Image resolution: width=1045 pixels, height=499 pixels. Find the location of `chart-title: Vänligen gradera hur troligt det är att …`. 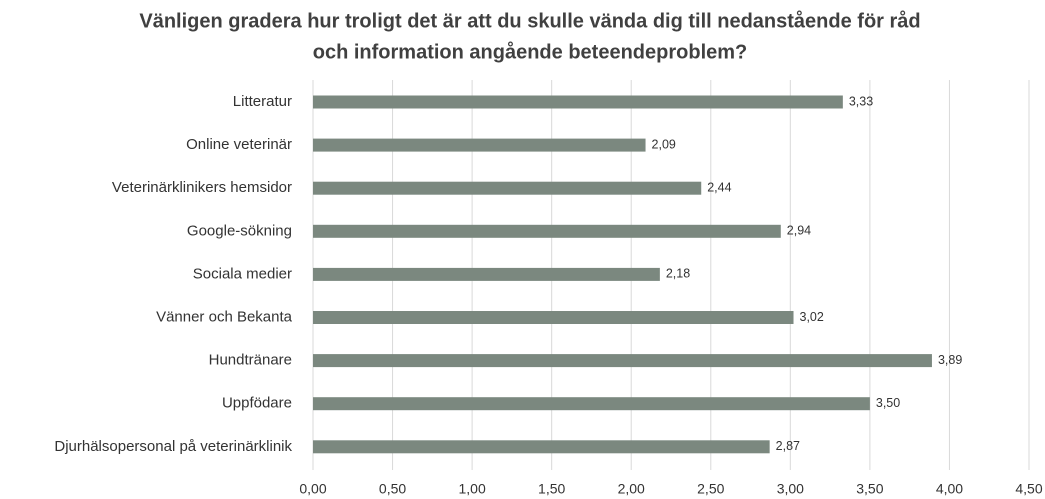

chart-title: Vänligen gradera hur troligt det är att … is located at coordinates (529, 20).